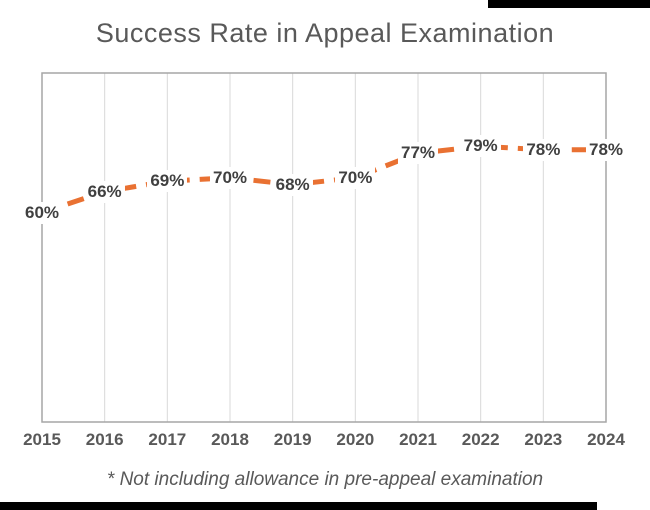 The image size is (650, 510). What do you see at coordinates (323, 179) in the screenshot?
I see `series-line` at bounding box center [323, 179].